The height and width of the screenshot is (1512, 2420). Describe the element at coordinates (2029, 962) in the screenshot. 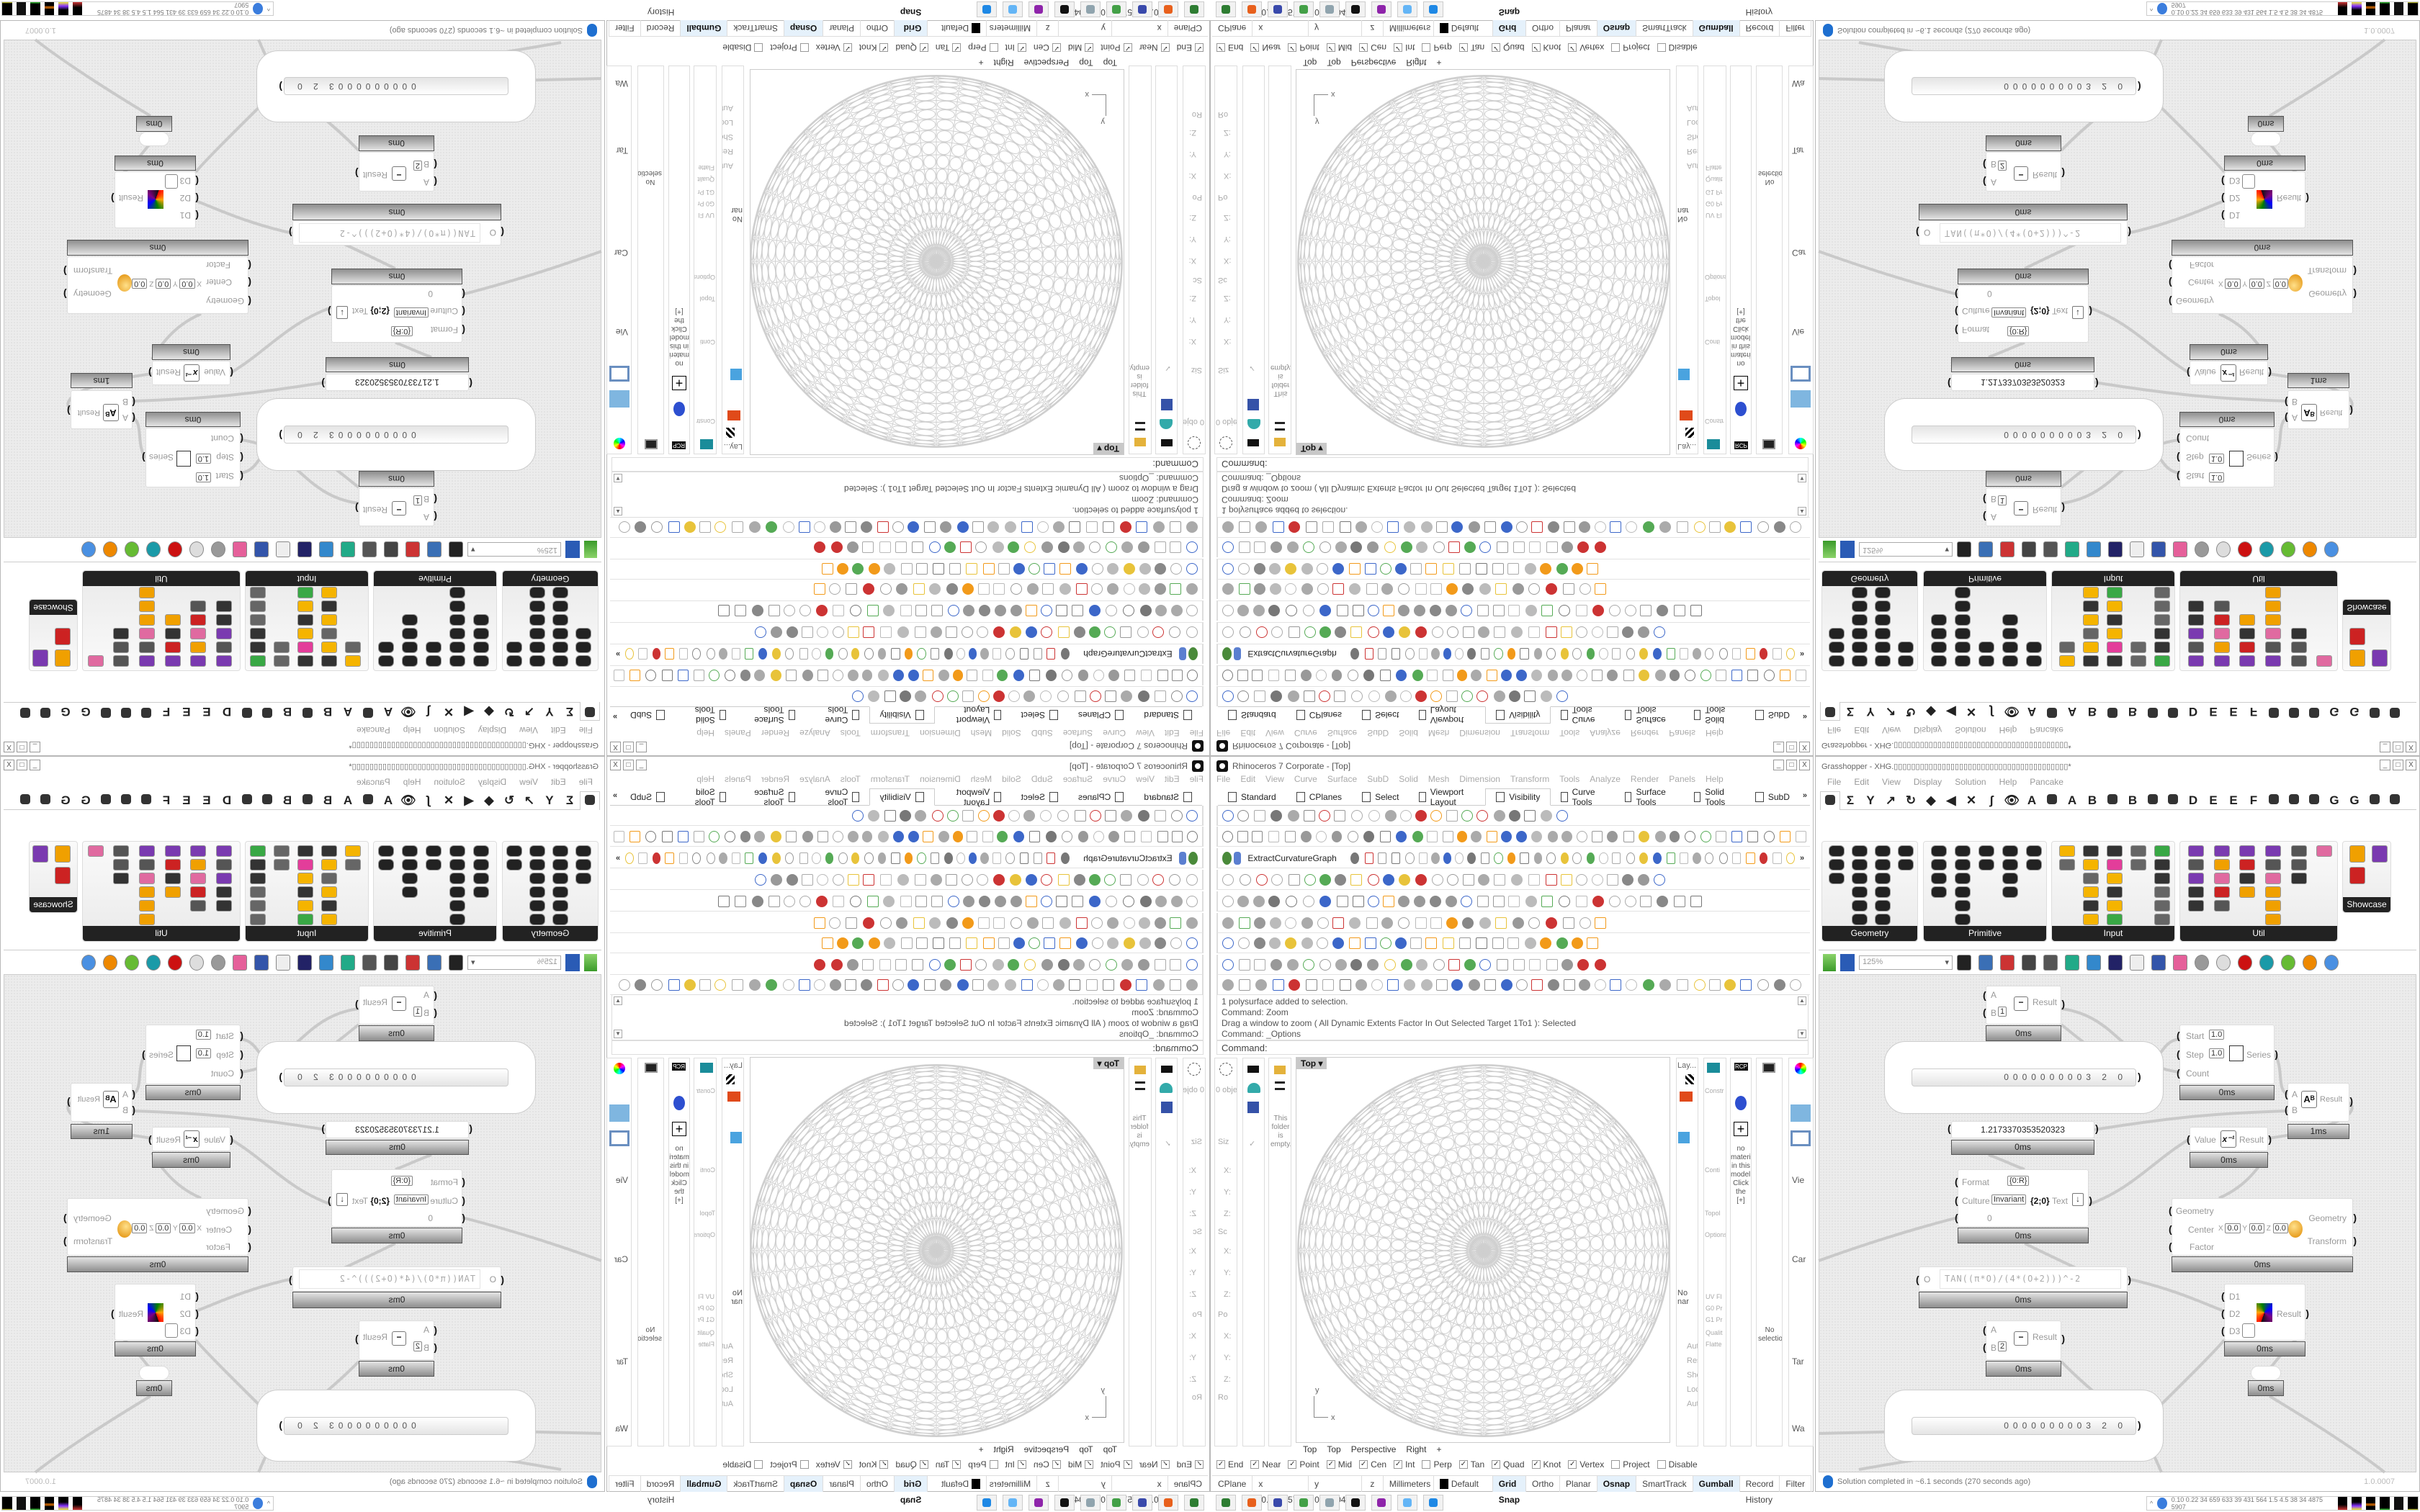

I see `bake-icon` at that location.